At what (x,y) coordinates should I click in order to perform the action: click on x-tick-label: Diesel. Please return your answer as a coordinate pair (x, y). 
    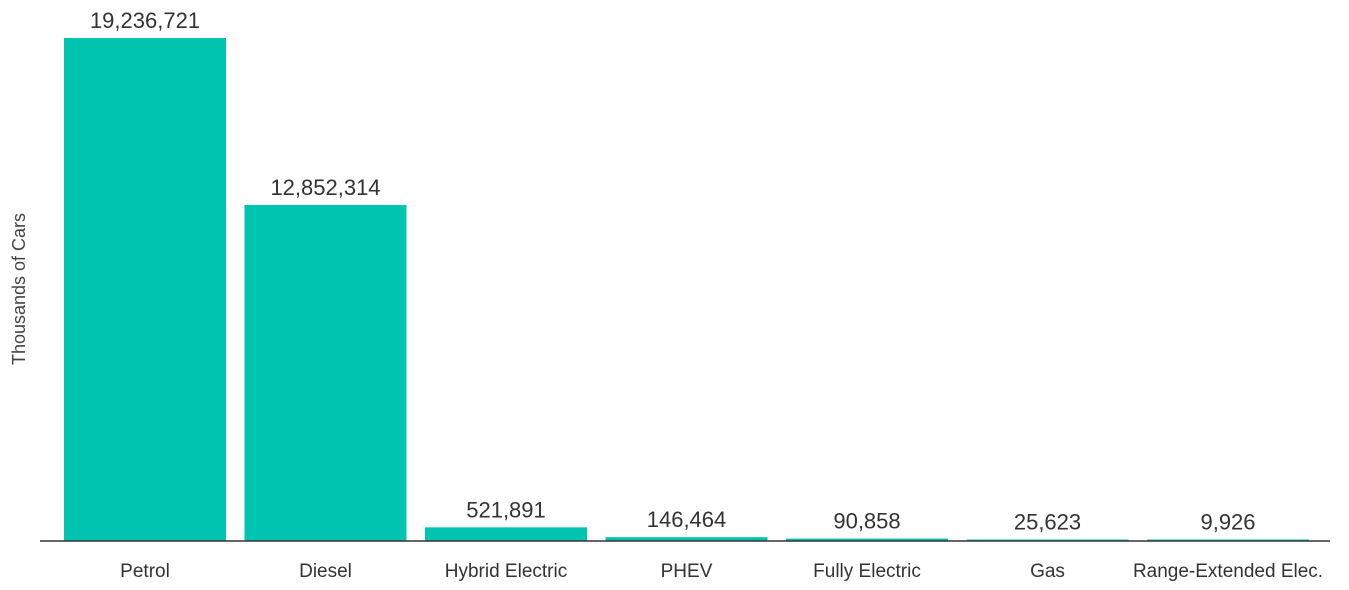
    Looking at the image, I should click on (325, 571).